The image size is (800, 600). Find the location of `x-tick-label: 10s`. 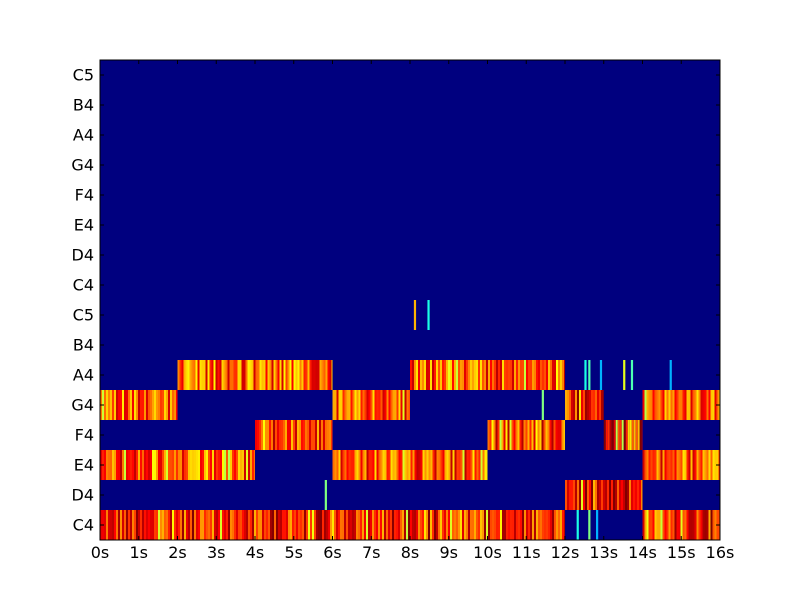

x-tick-label: 10s is located at coordinates (487, 552).